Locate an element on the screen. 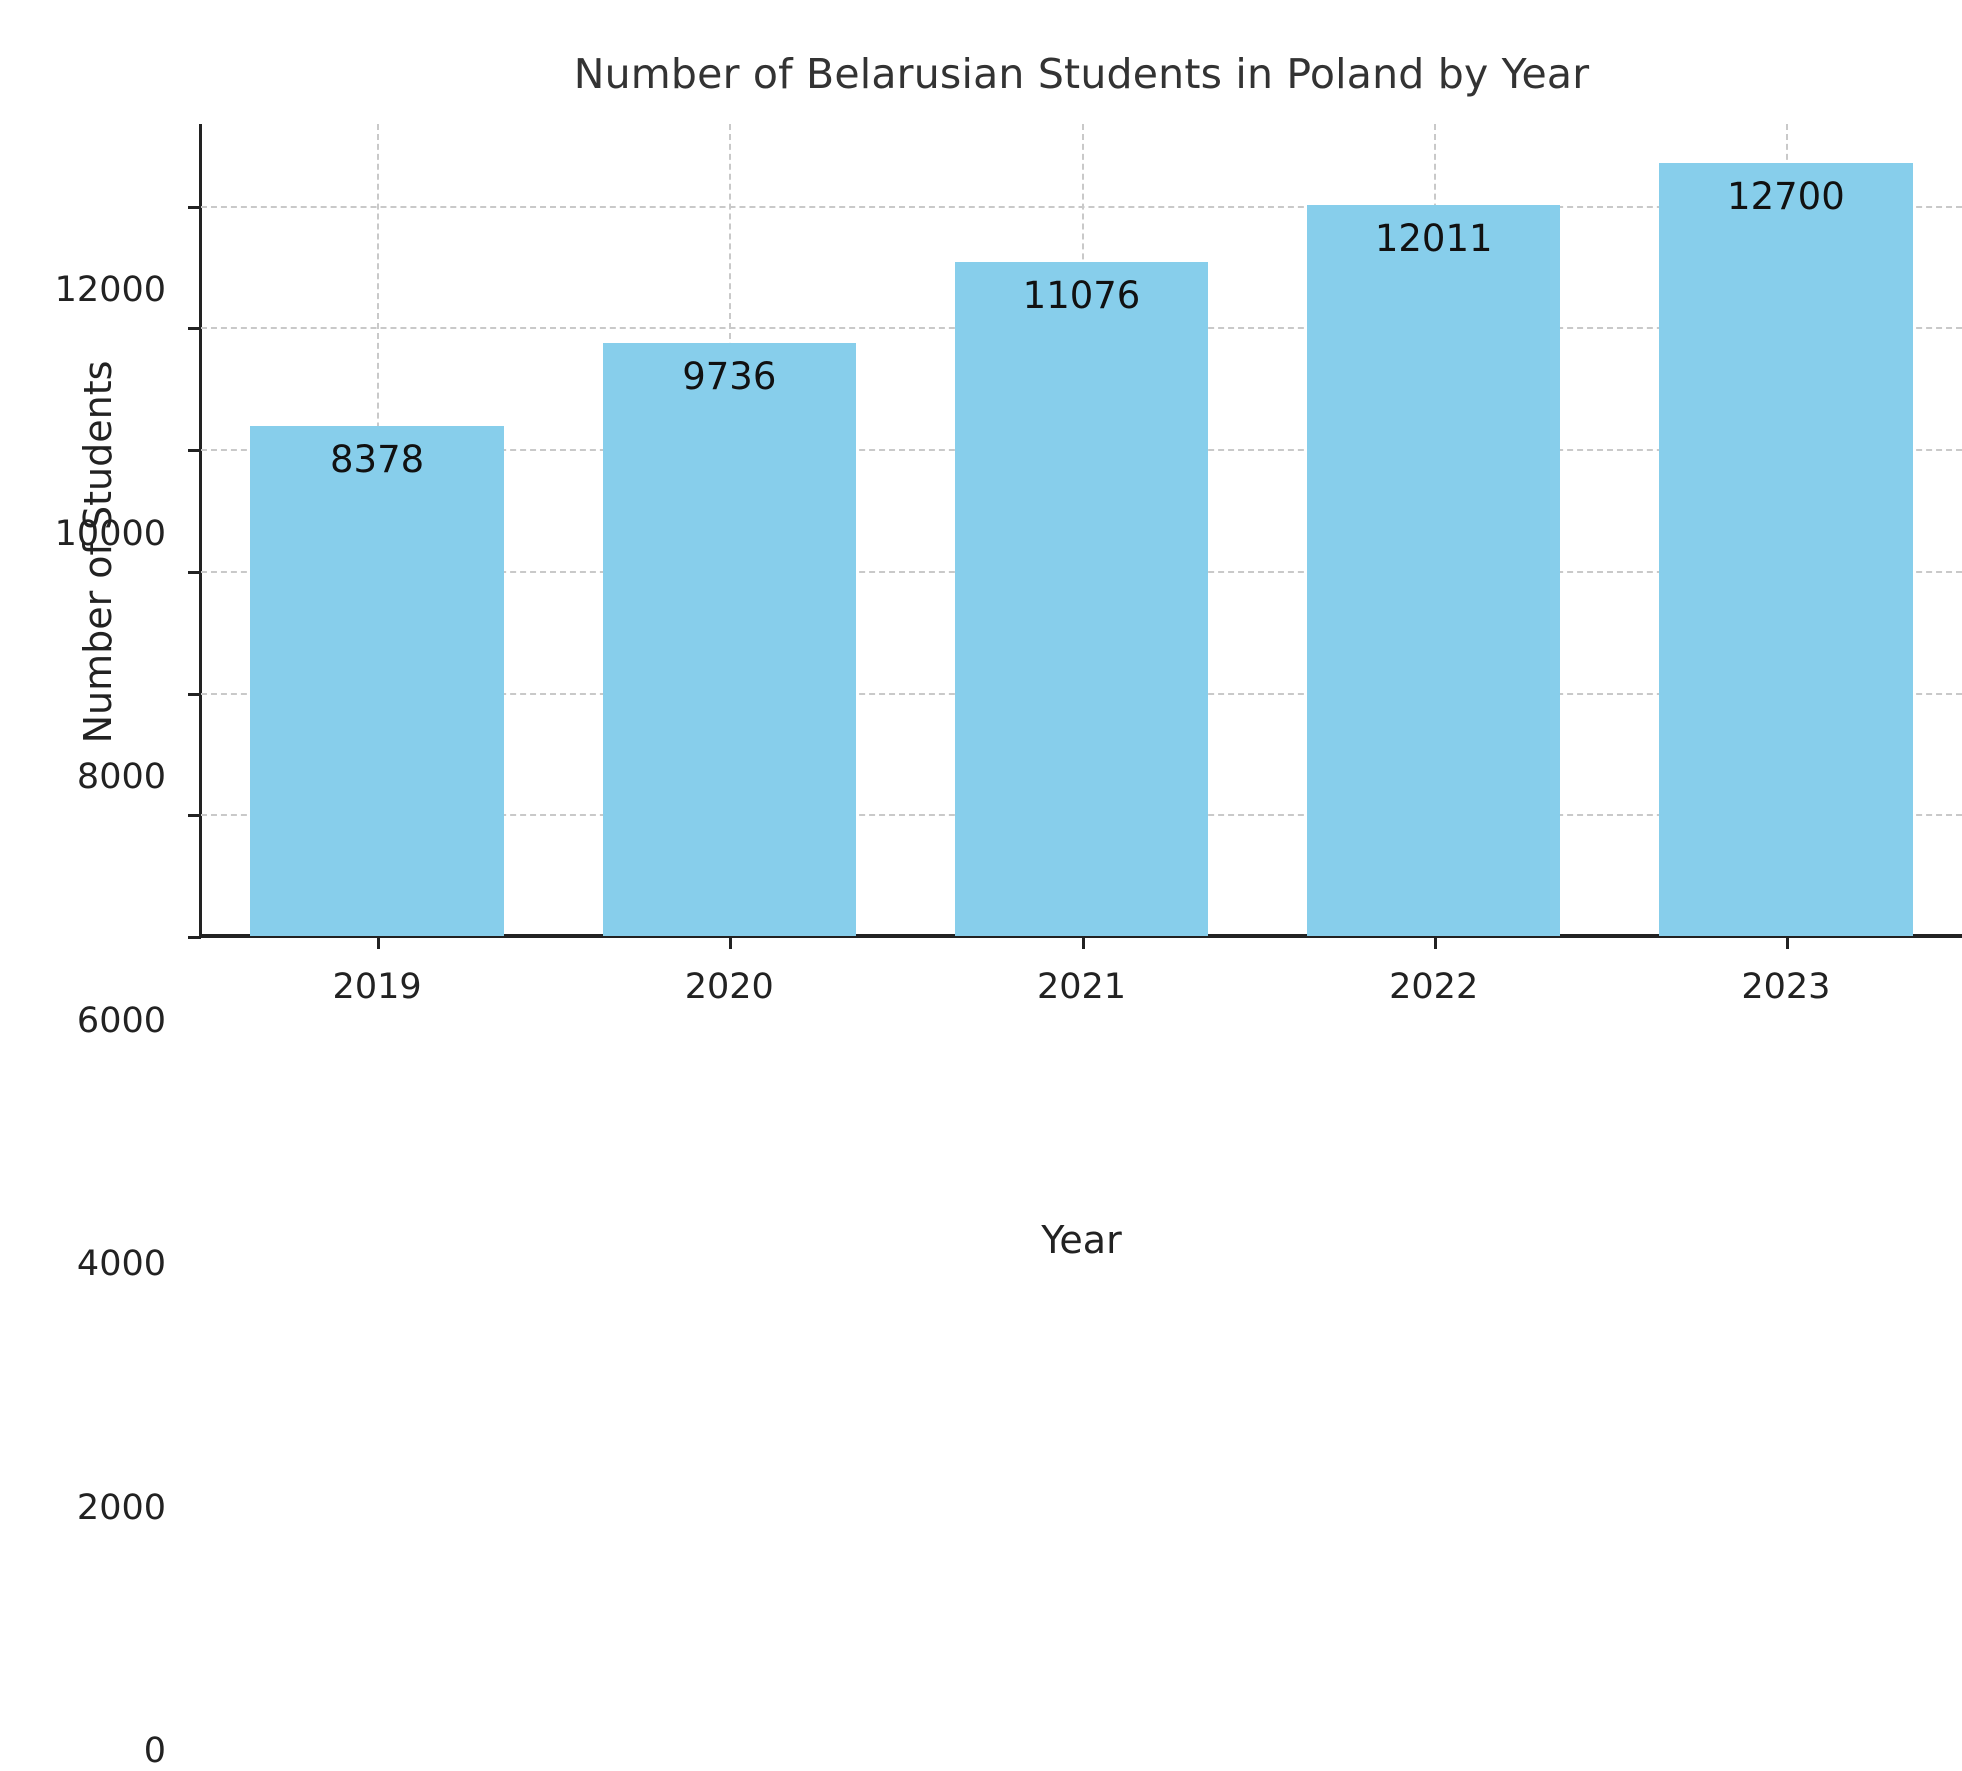 This screenshot has width=1962, height=1771. x-tick-label: 2019 is located at coordinates (377, 987).